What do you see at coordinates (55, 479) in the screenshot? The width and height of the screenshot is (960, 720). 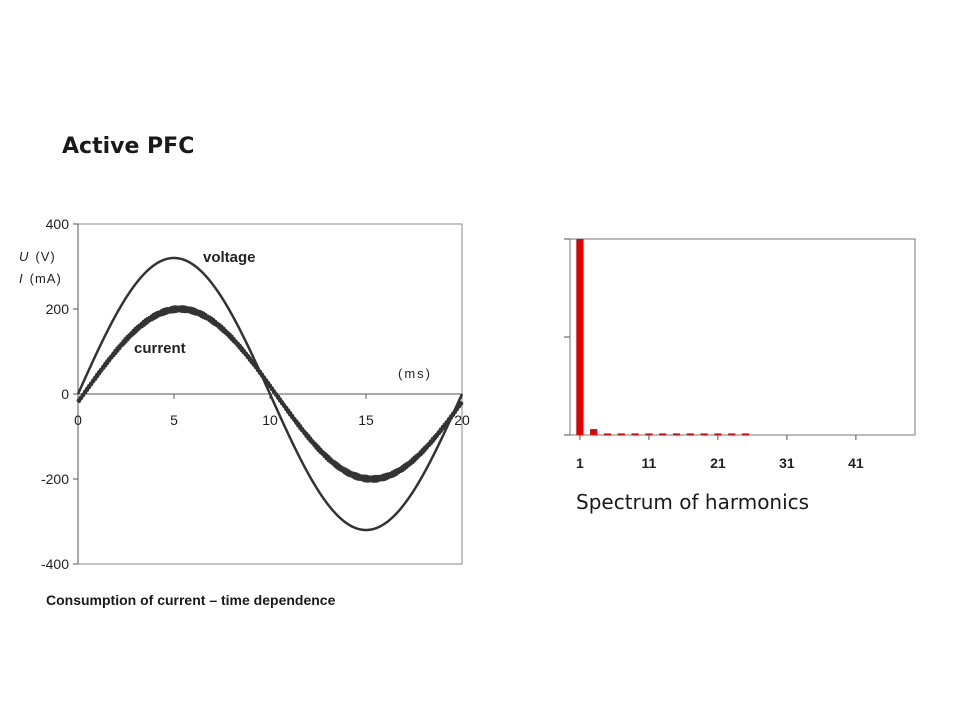 I see `y-tick-label: -200` at bounding box center [55, 479].